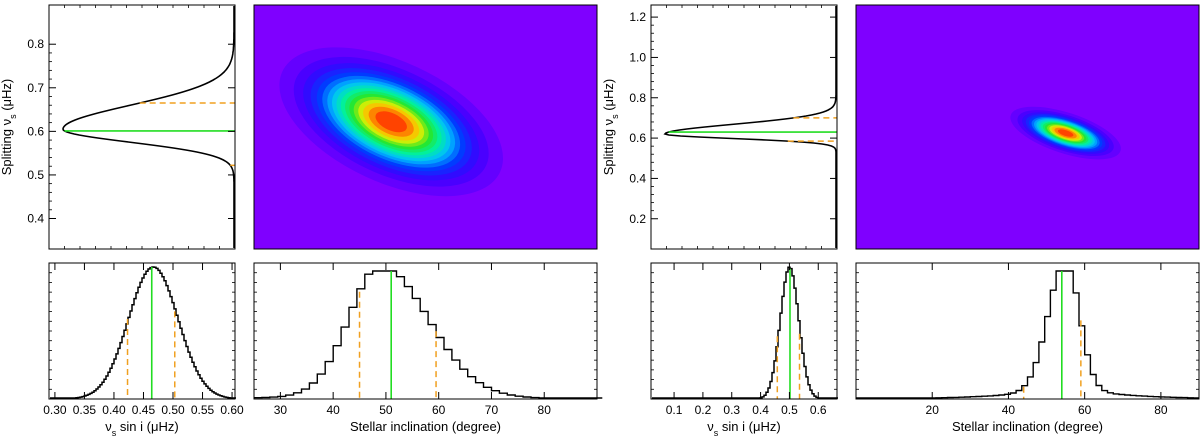  I want to click on x-tick-label: 0.60, so click(232, 410).